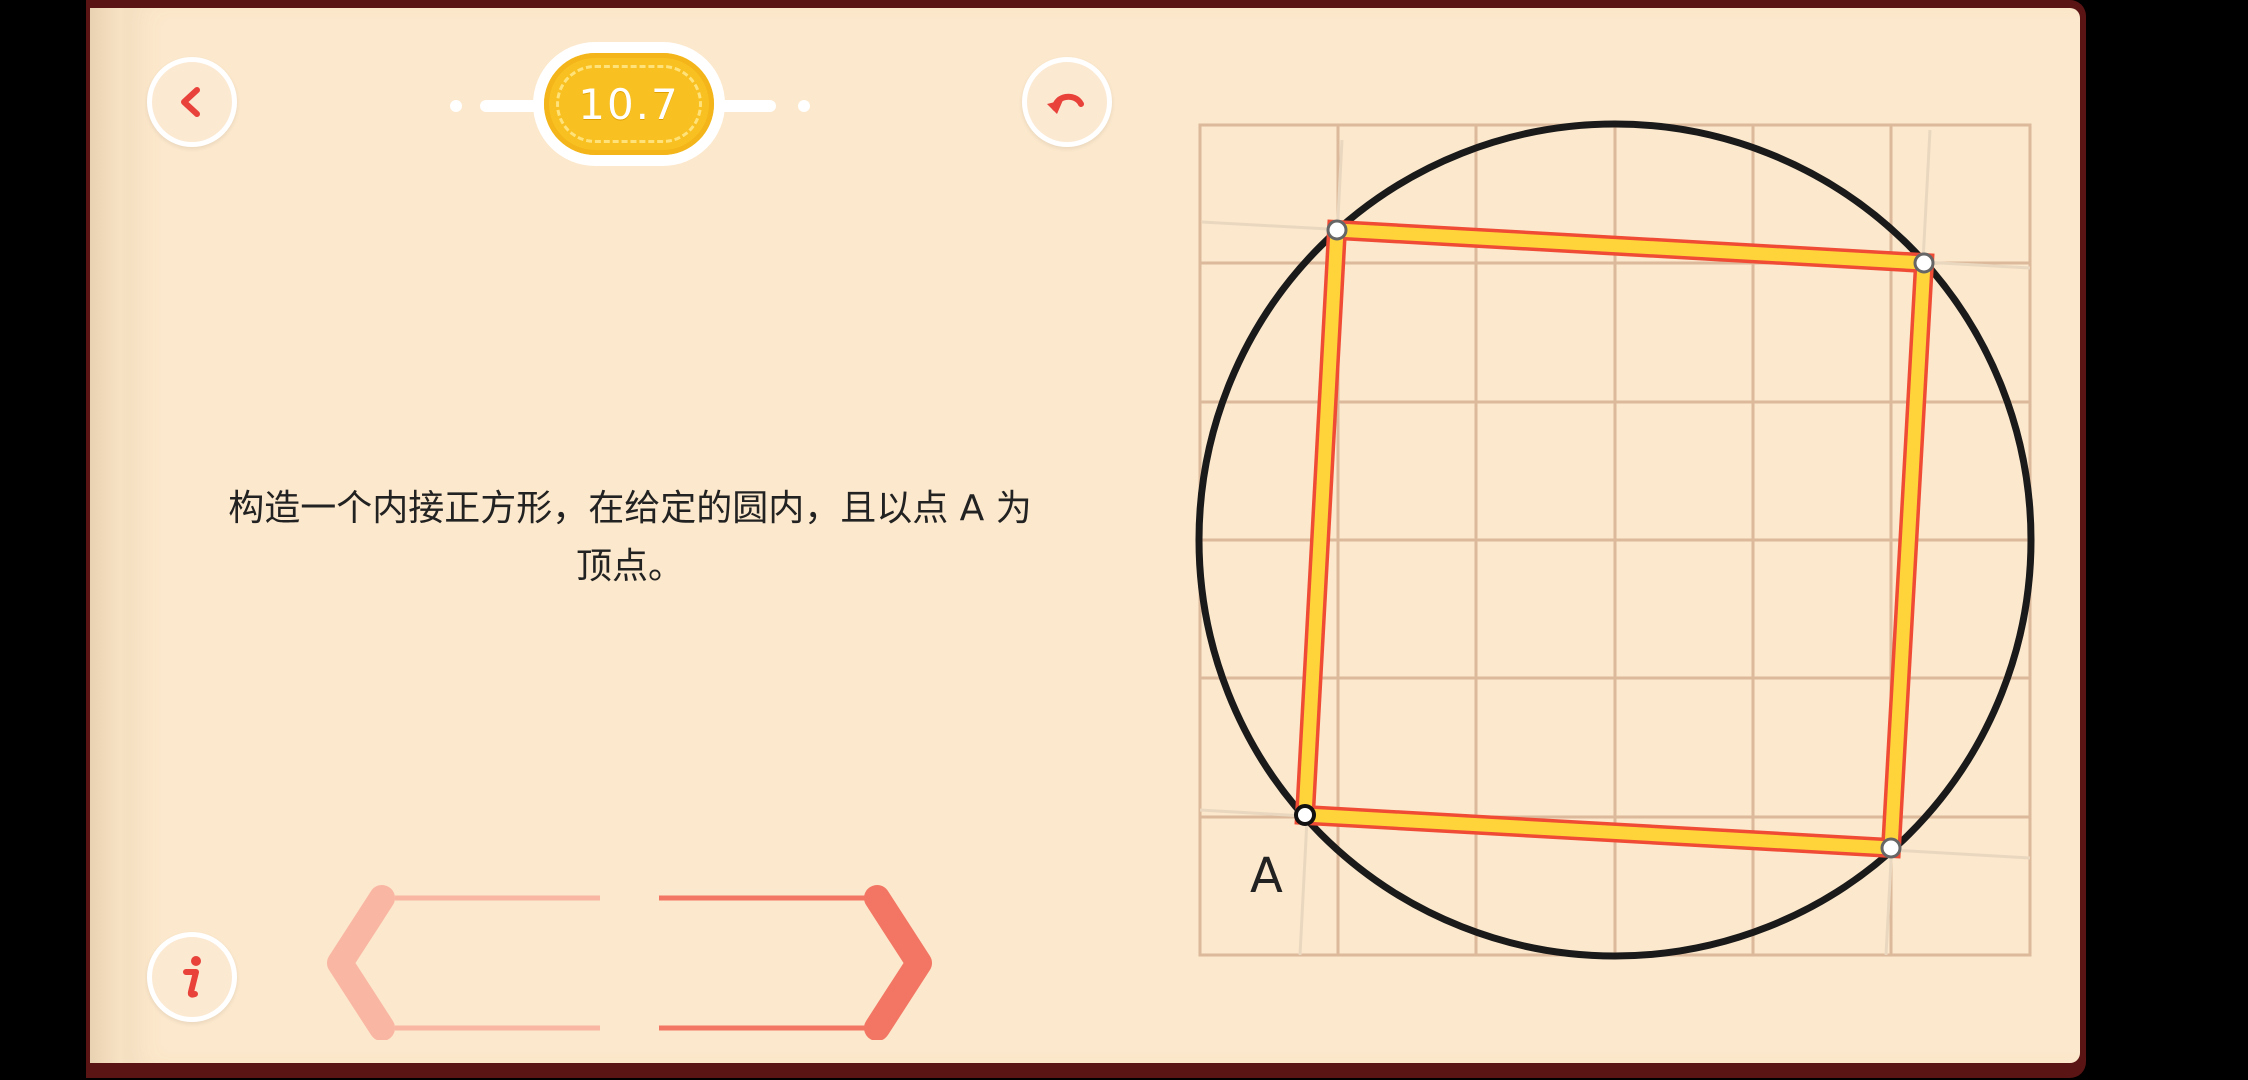 This screenshot has width=2248, height=1080. I want to click on square-vertex-top-left, so click(1337, 230).